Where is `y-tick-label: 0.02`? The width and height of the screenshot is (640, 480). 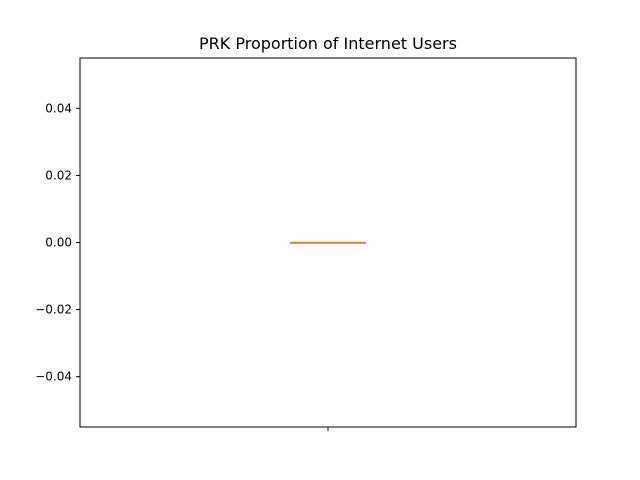
y-tick-label: 0.02 is located at coordinates (58, 175).